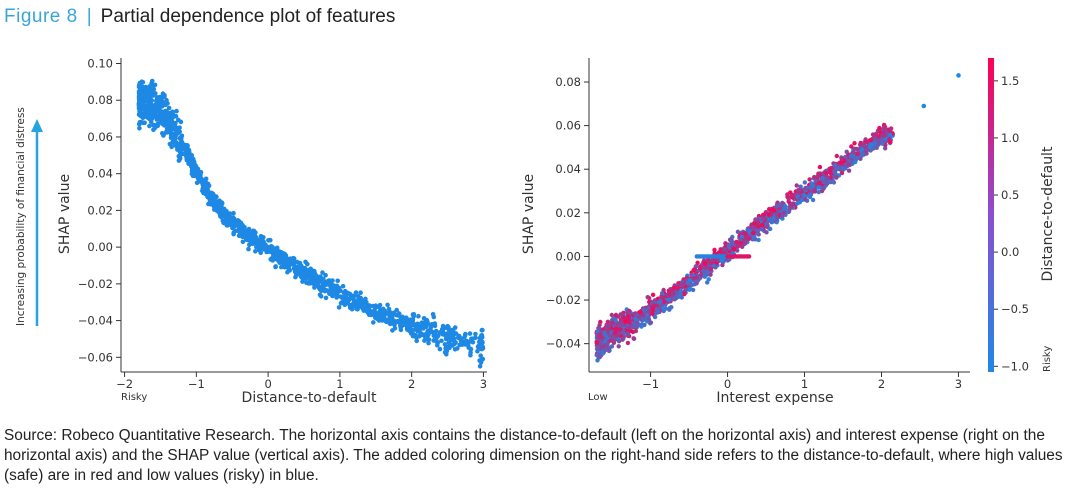  I want to click on y-tick-label: −0.02, so click(563, 300).